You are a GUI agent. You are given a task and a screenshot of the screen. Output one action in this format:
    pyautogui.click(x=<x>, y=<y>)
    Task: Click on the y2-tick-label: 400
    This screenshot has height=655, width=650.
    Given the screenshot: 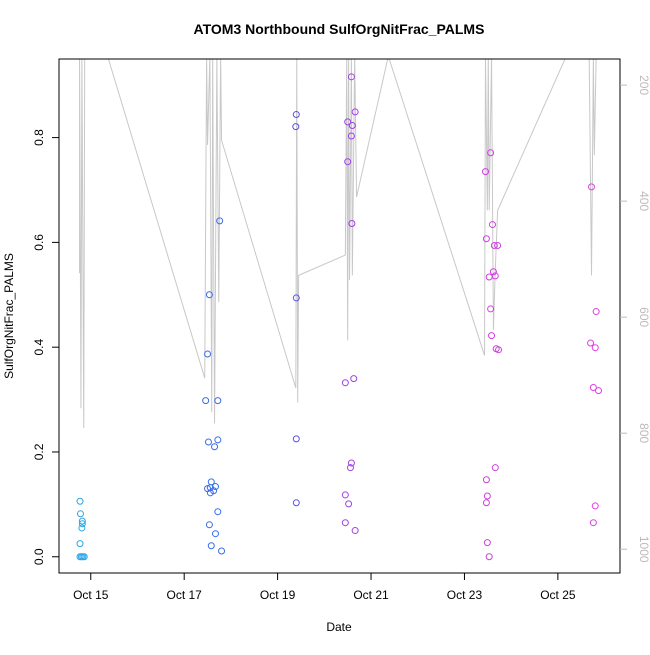 What is the action you would take?
    pyautogui.click(x=643, y=201)
    